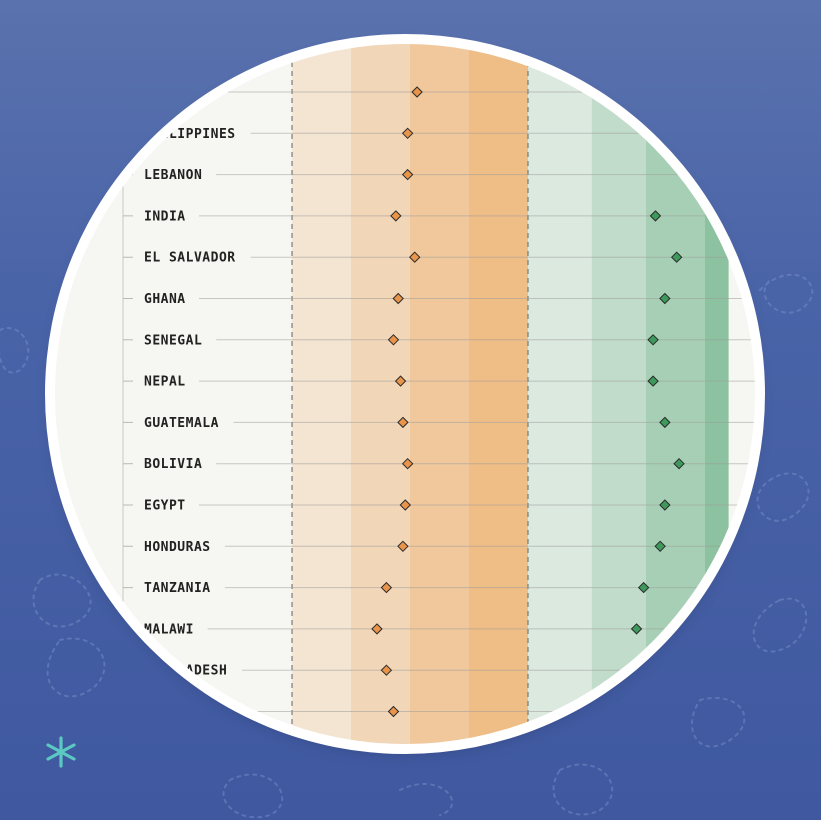  What do you see at coordinates (177, 588) in the screenshot?
I see `country-label: TANZANIA` at bounding box center [177, 588].